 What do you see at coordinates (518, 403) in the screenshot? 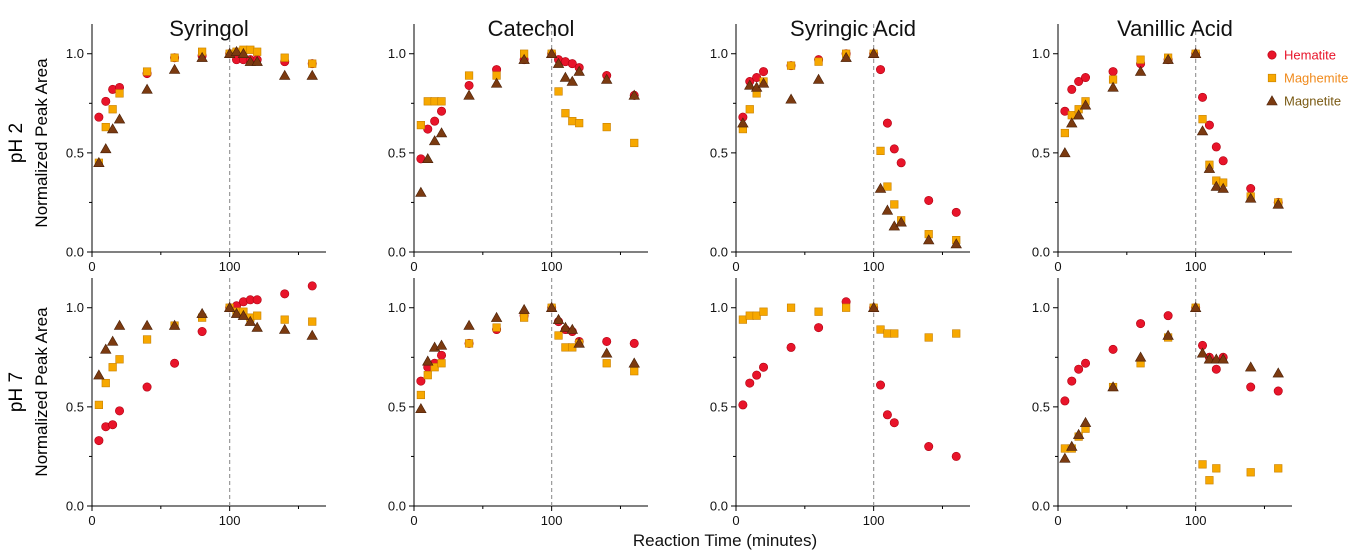
I see `panel-6: 0.0 0.5 1.0 0 100` at bounding box center [518, 403].